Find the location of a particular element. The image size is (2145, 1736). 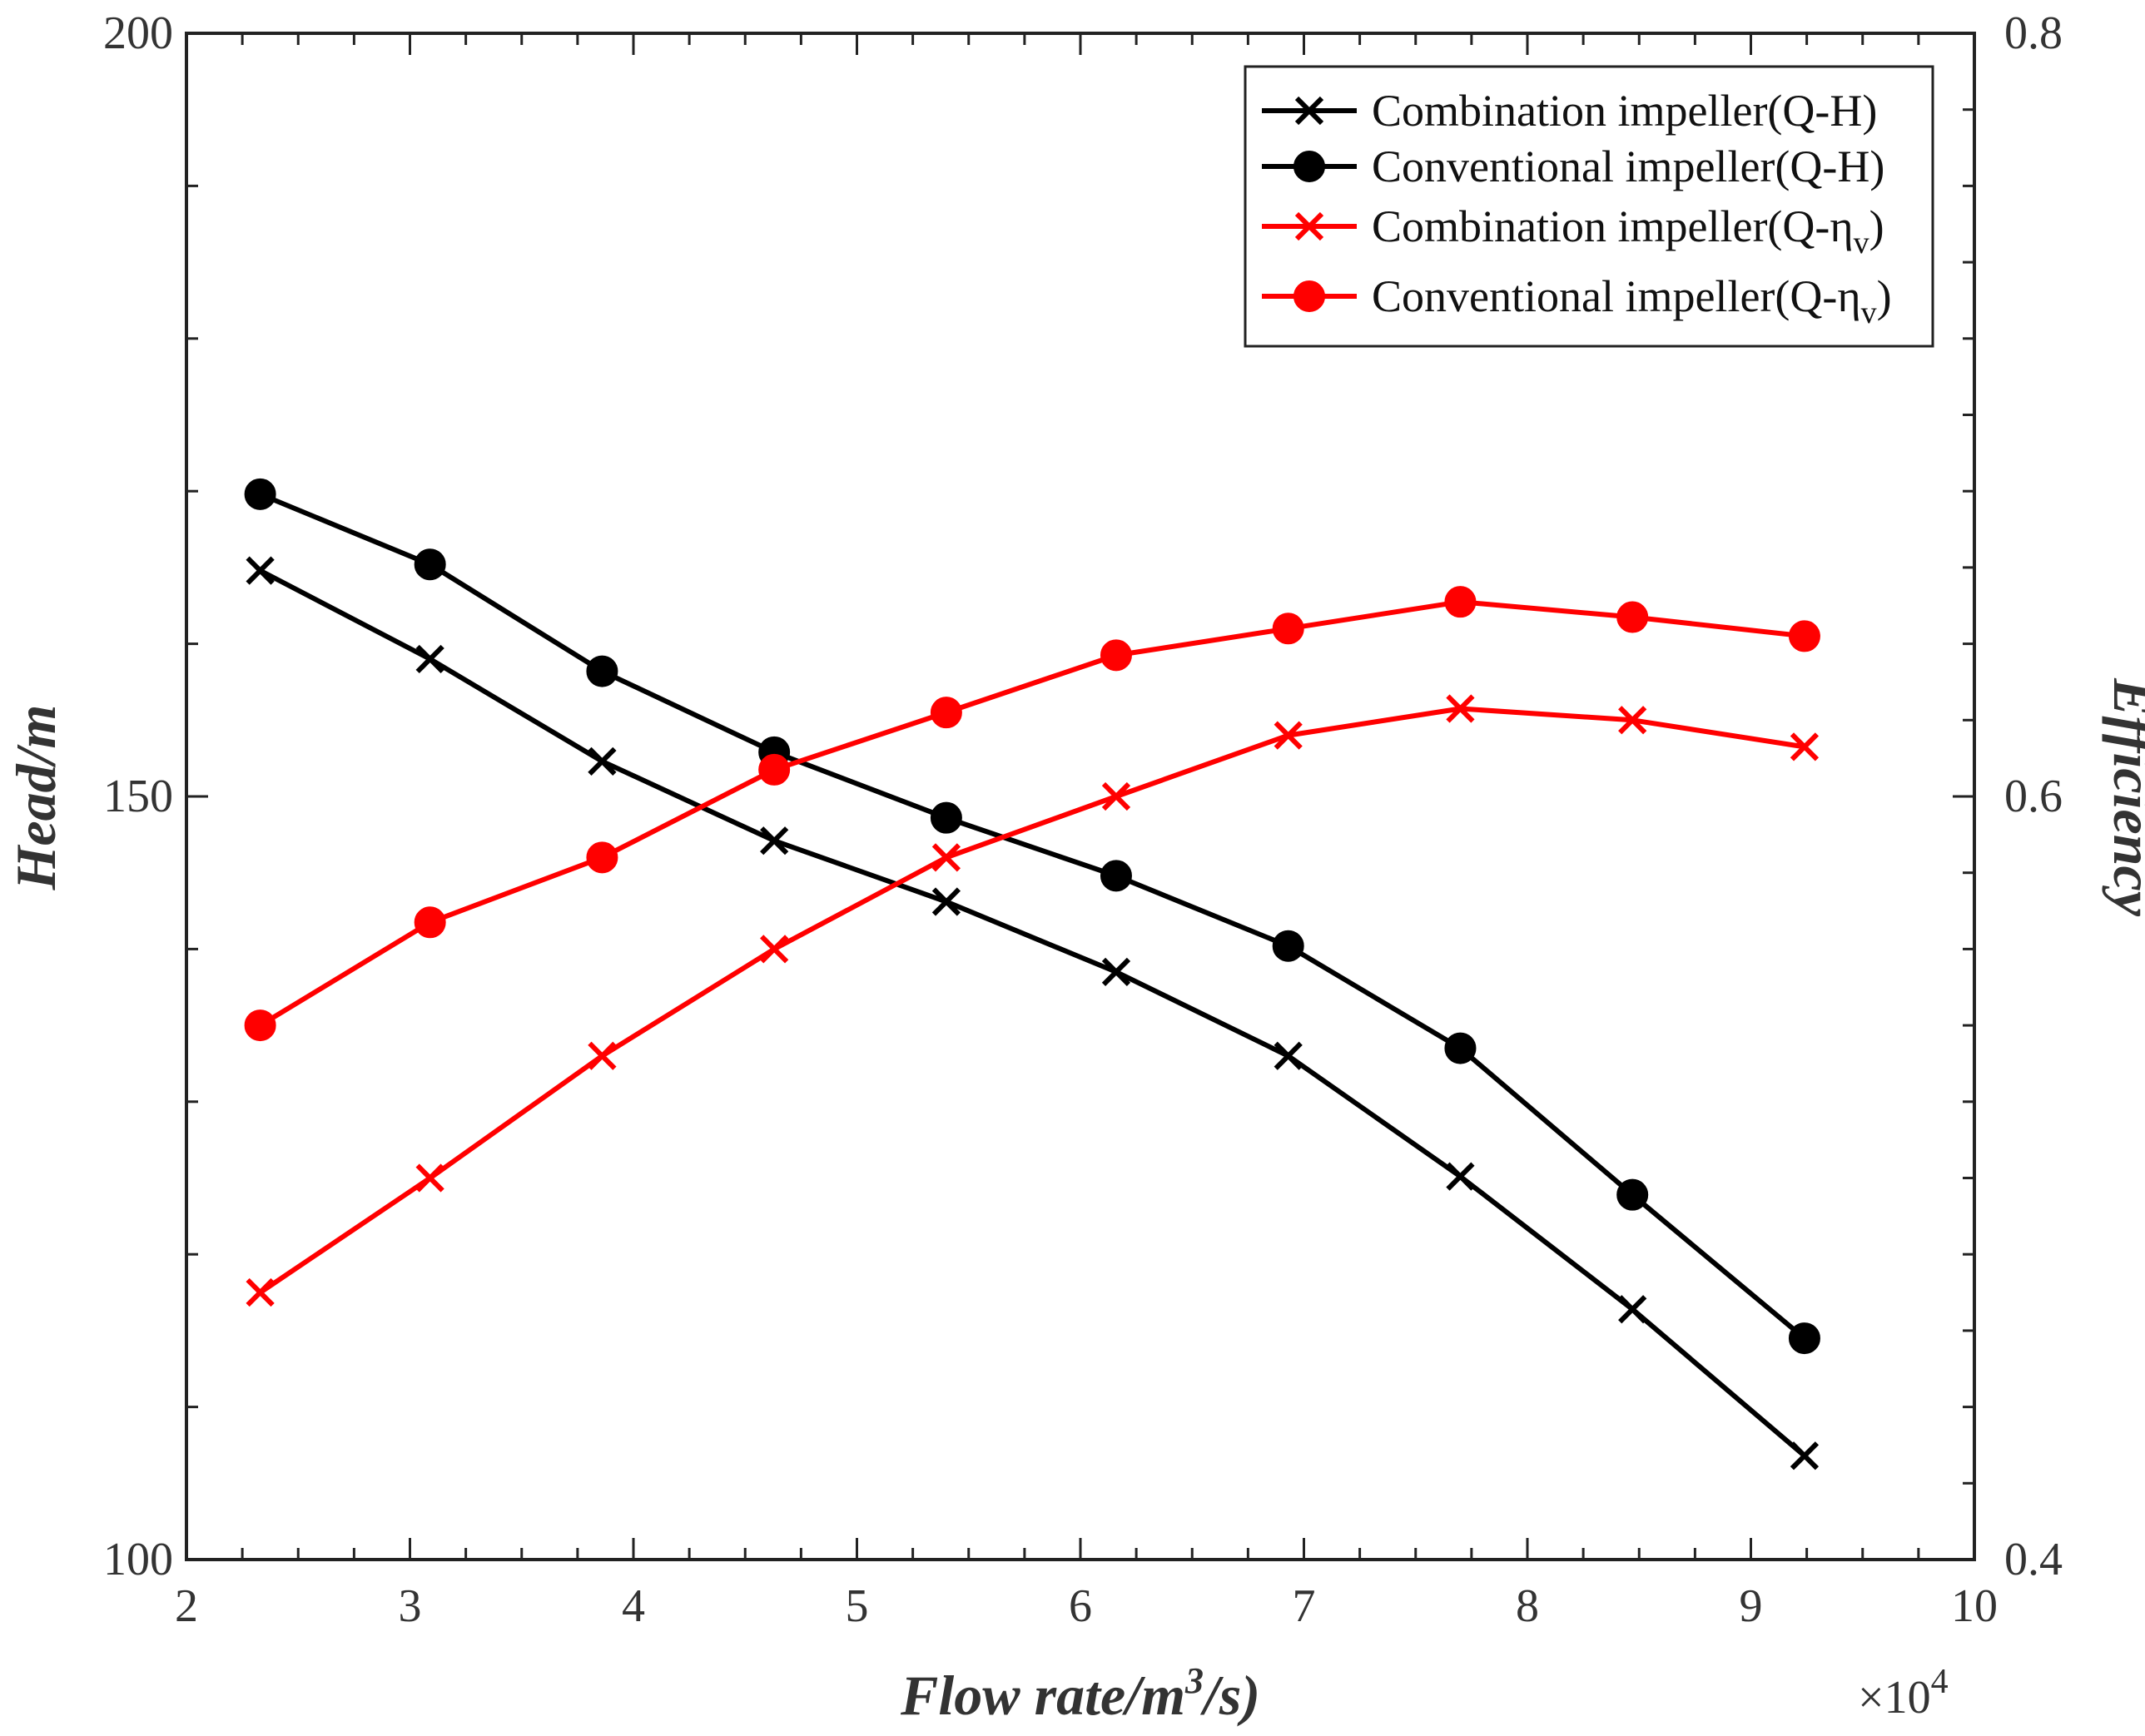

x-axis-title-main: Flow rate/m is located at coordinates (1042, 1695).